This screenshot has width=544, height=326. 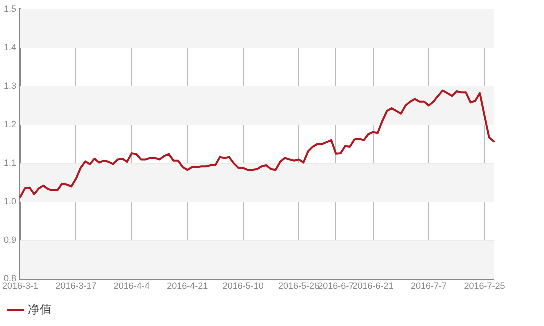 What do you see at coordinates (40, 309) in the screenshot?
I see `legend-label: 净值` at bounding box center [40, 309].